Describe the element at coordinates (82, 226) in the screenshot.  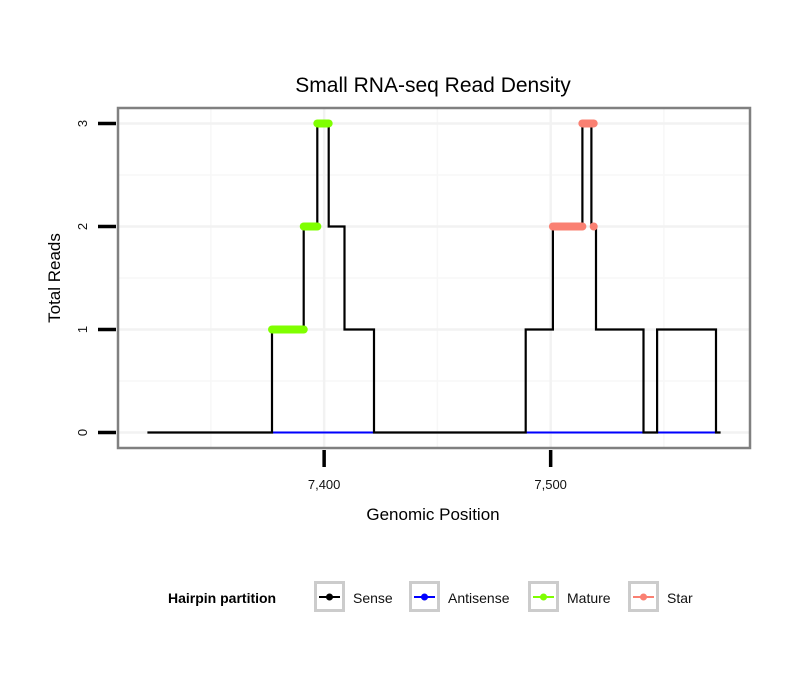
I see `y-tick-label: 2` at that location.